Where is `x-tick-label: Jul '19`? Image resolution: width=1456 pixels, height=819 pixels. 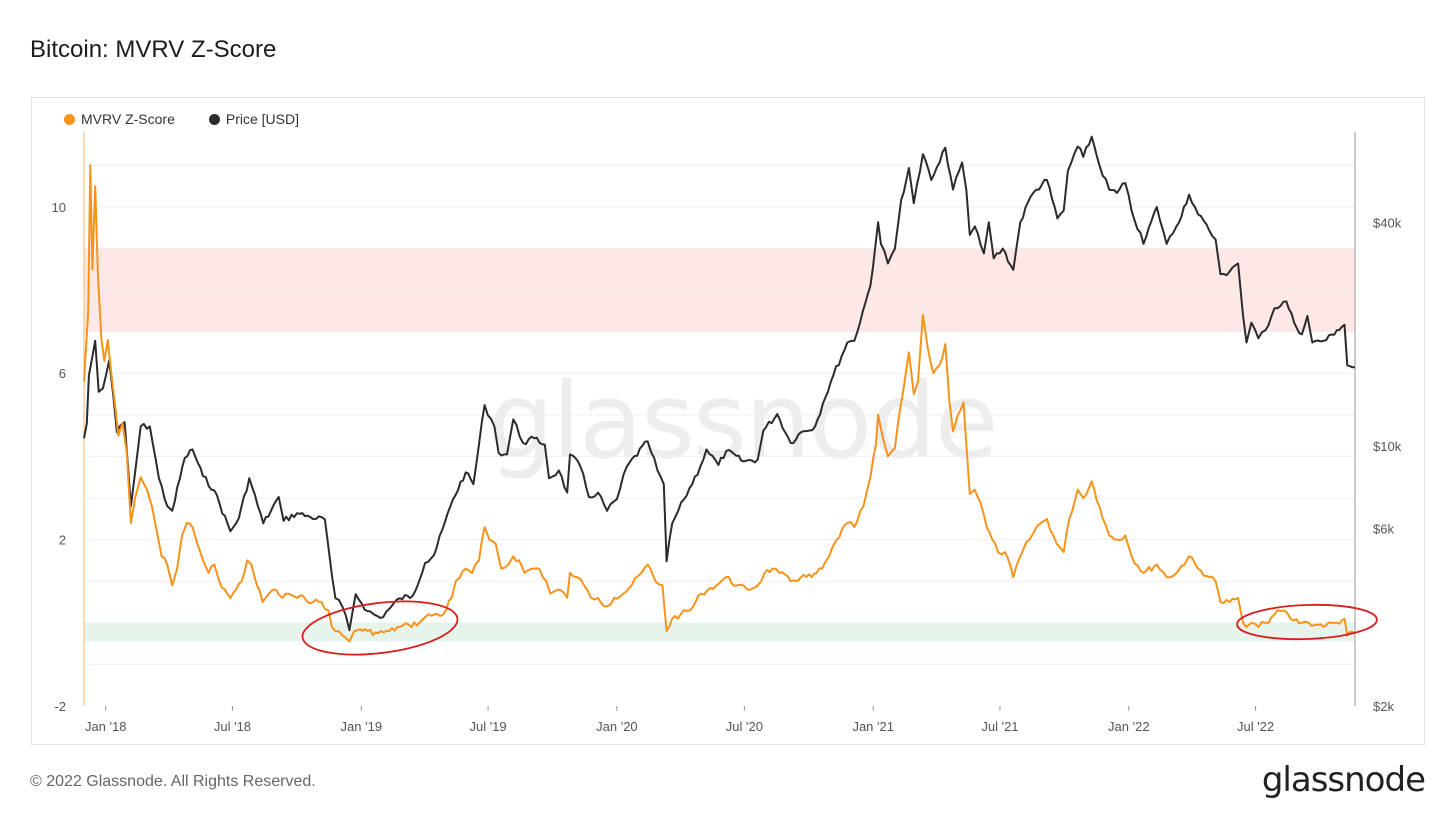
x-tick-label: Jul '19 is located at coordinates (487, 726).